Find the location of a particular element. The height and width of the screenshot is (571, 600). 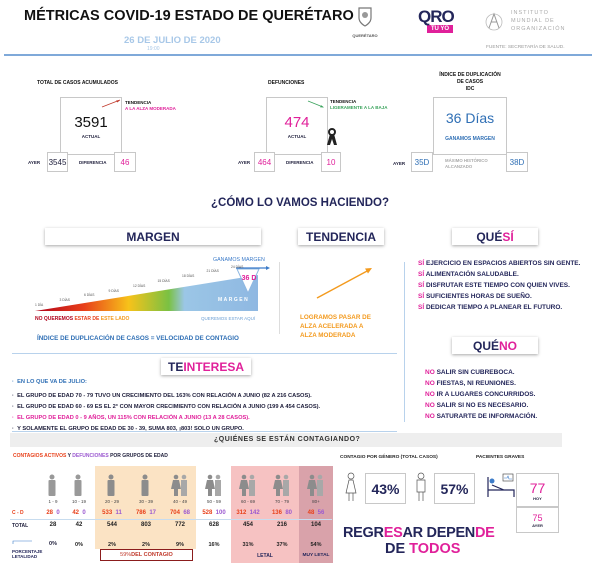

list-item: NO SALIR SI NO ES NECESARIO. is located at coordinates (477, 405).